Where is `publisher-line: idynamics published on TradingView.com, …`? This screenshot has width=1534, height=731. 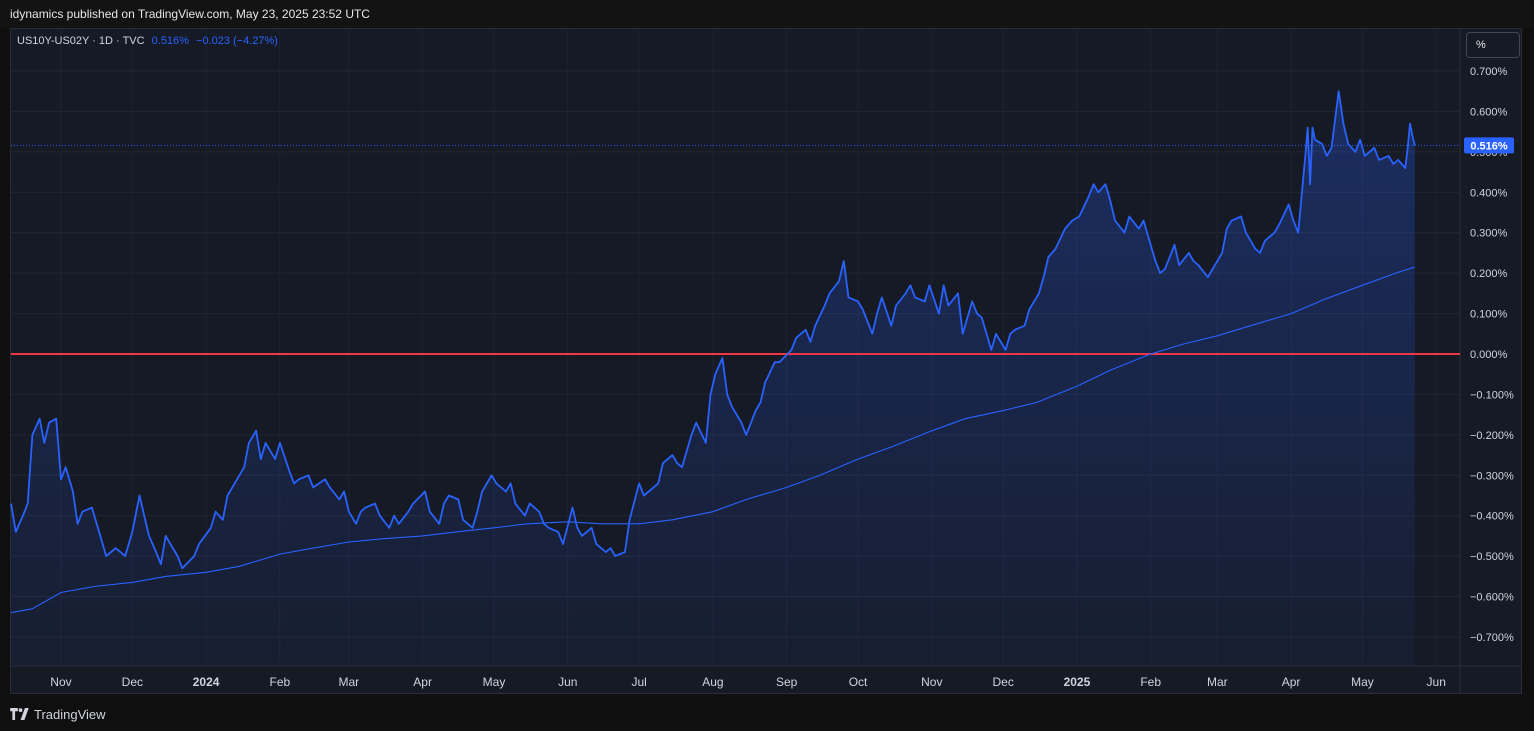
publisher-line: idynamics published on TradingView.com, … is located at coordinates (767, 14).